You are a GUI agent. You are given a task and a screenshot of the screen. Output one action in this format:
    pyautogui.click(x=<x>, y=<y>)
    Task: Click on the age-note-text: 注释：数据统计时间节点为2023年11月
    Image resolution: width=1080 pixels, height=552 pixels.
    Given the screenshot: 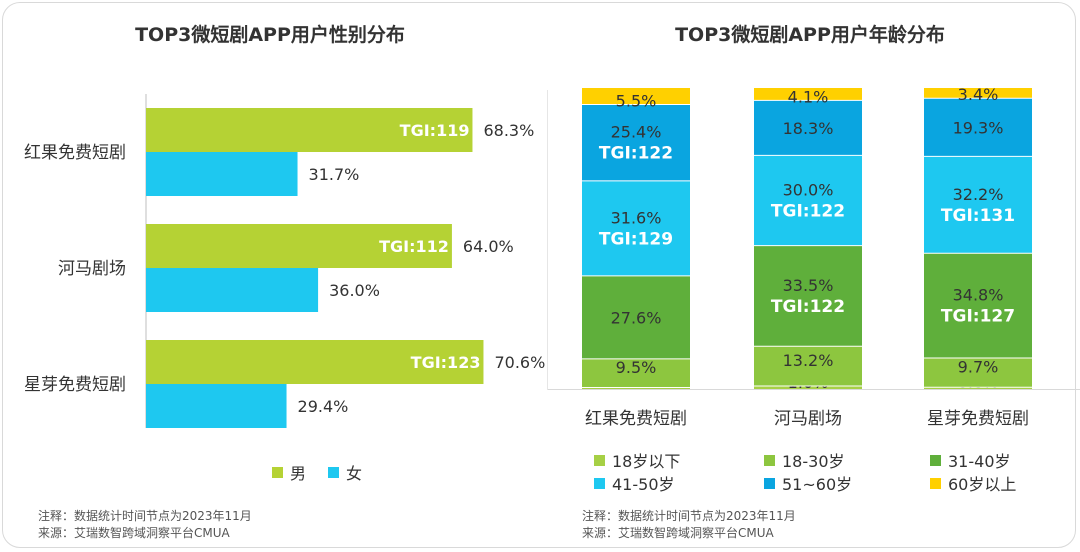 What is the action you would take?
    pyautogui.click(x=689, y=516)
    